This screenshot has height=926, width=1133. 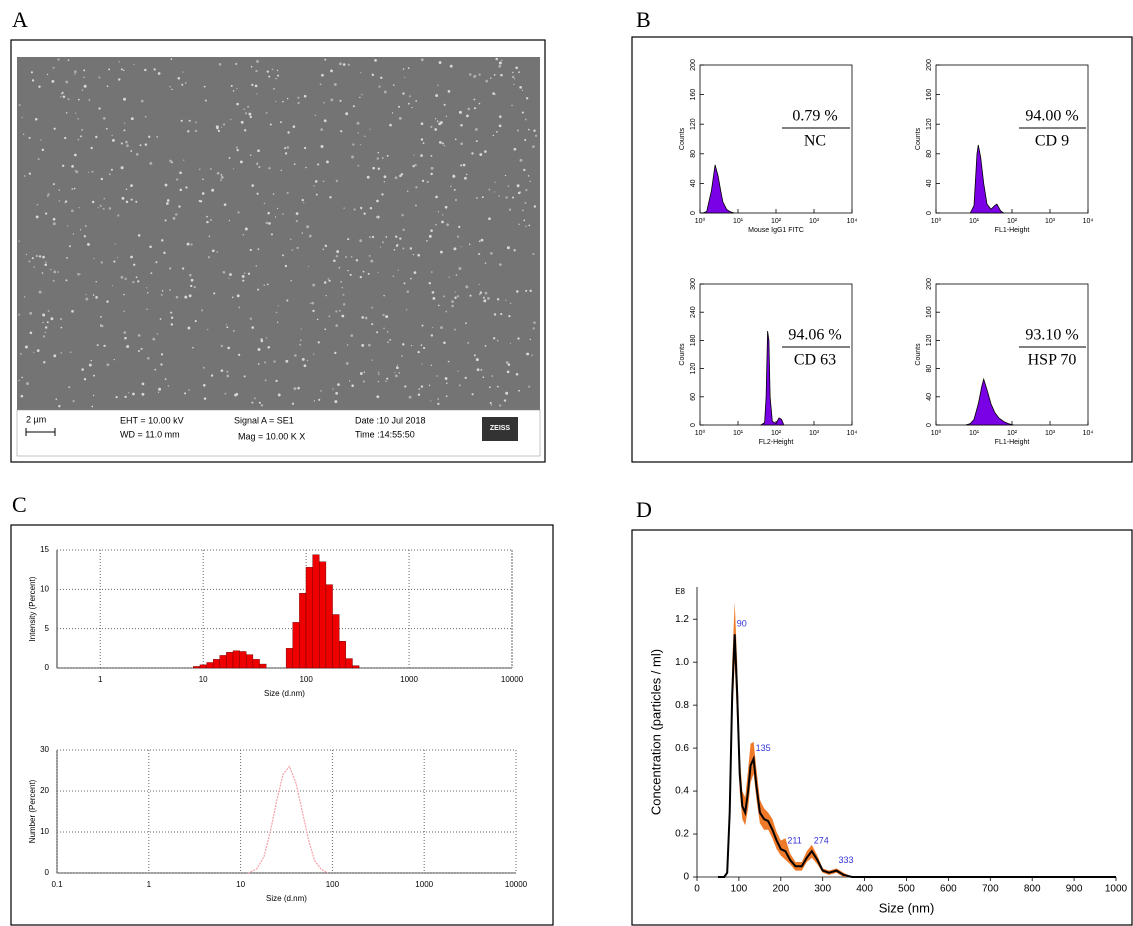 What do you see at coordinates (852, 433) in the screenshot?
I see `x-tick-label: 10⁴` at bounding box center [852, 433].